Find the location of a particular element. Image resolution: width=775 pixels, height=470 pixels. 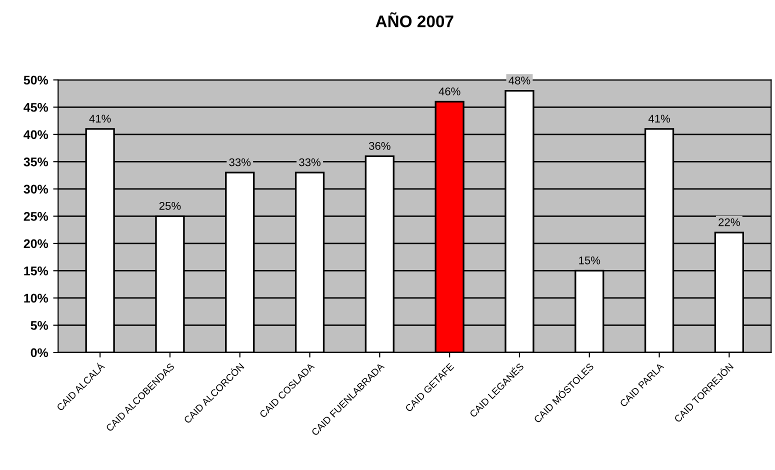

y-tick-label: 50% is located at coordinates (36, 80).